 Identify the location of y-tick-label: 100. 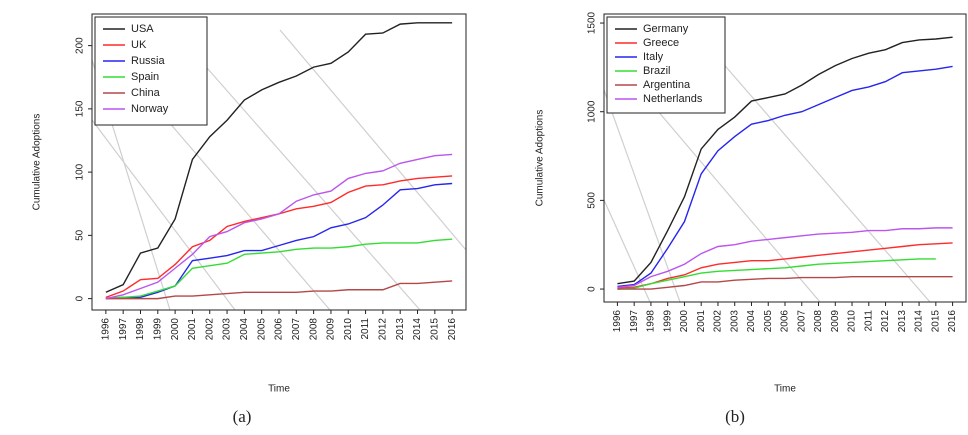
(80, 171).